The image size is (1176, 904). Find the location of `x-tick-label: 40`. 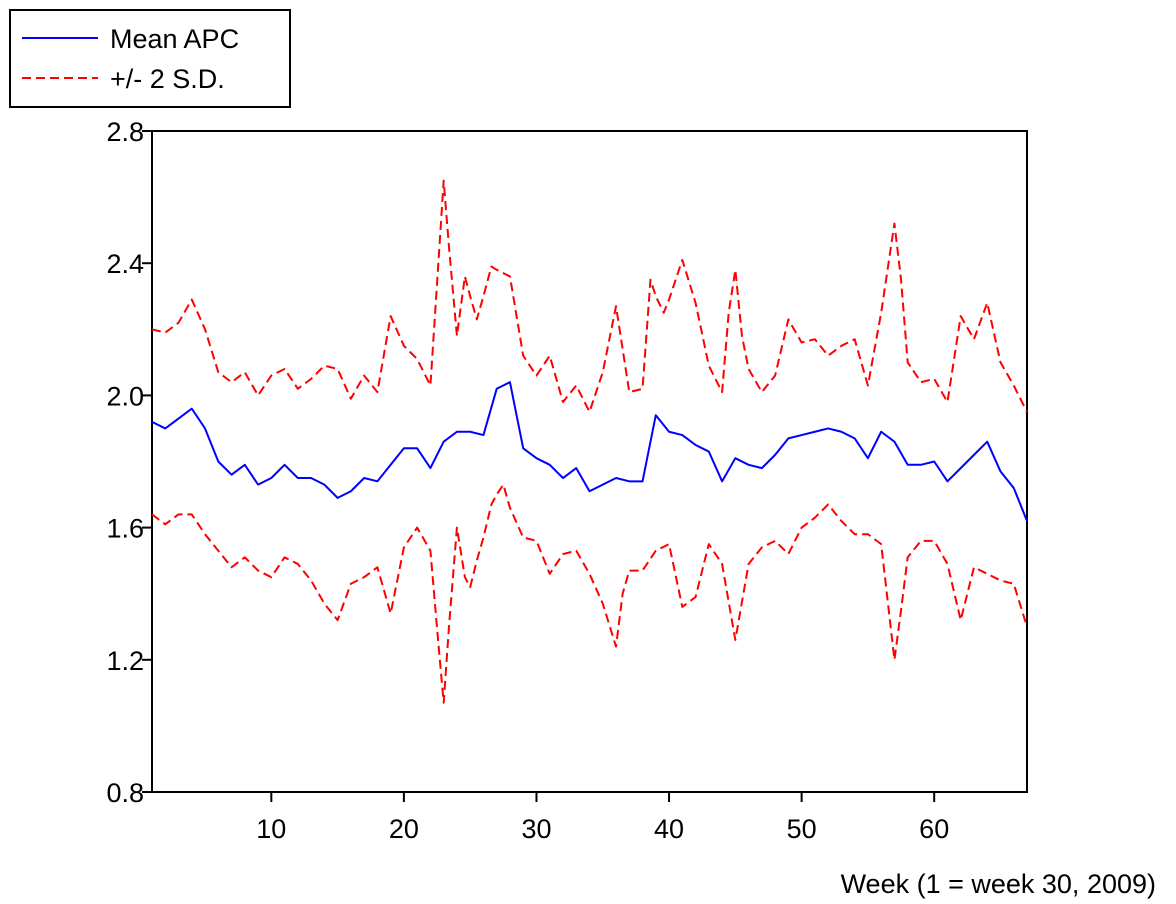

x-tick-label: 40 is located at coordinates (669, 829).